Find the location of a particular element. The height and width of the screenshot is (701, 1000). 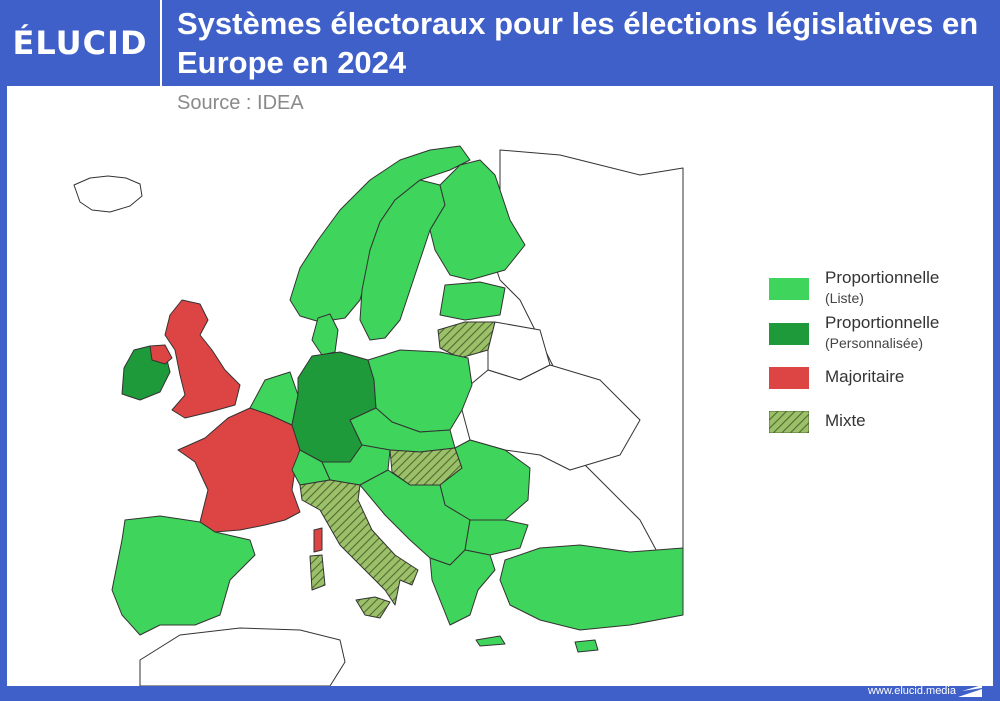

country-poland is located at coordinates (420, 391).